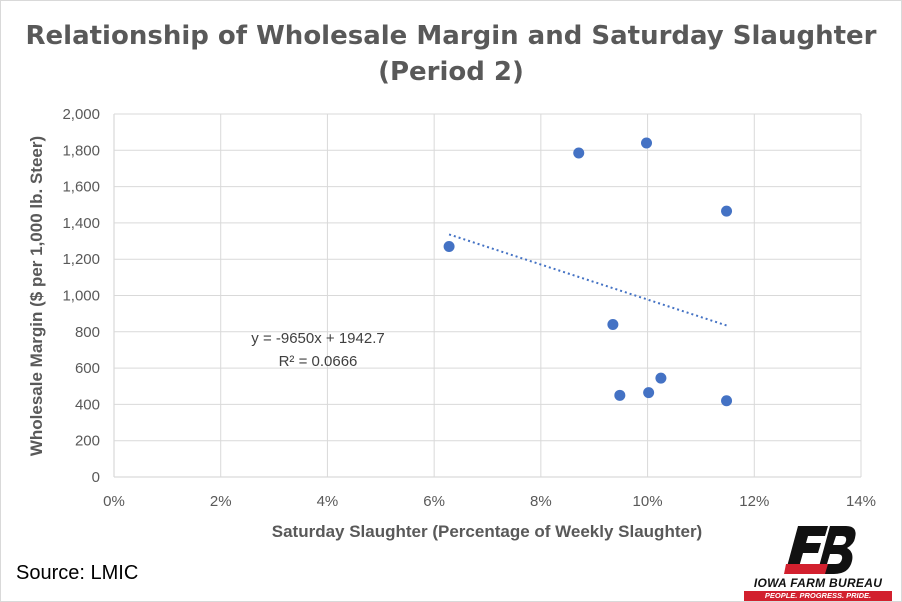 The height and width of the screenshot is (602, 902). Describe the element at coordinates (81, 150) in the screenshot. I see `y-tick-label: 1,800` at that location.